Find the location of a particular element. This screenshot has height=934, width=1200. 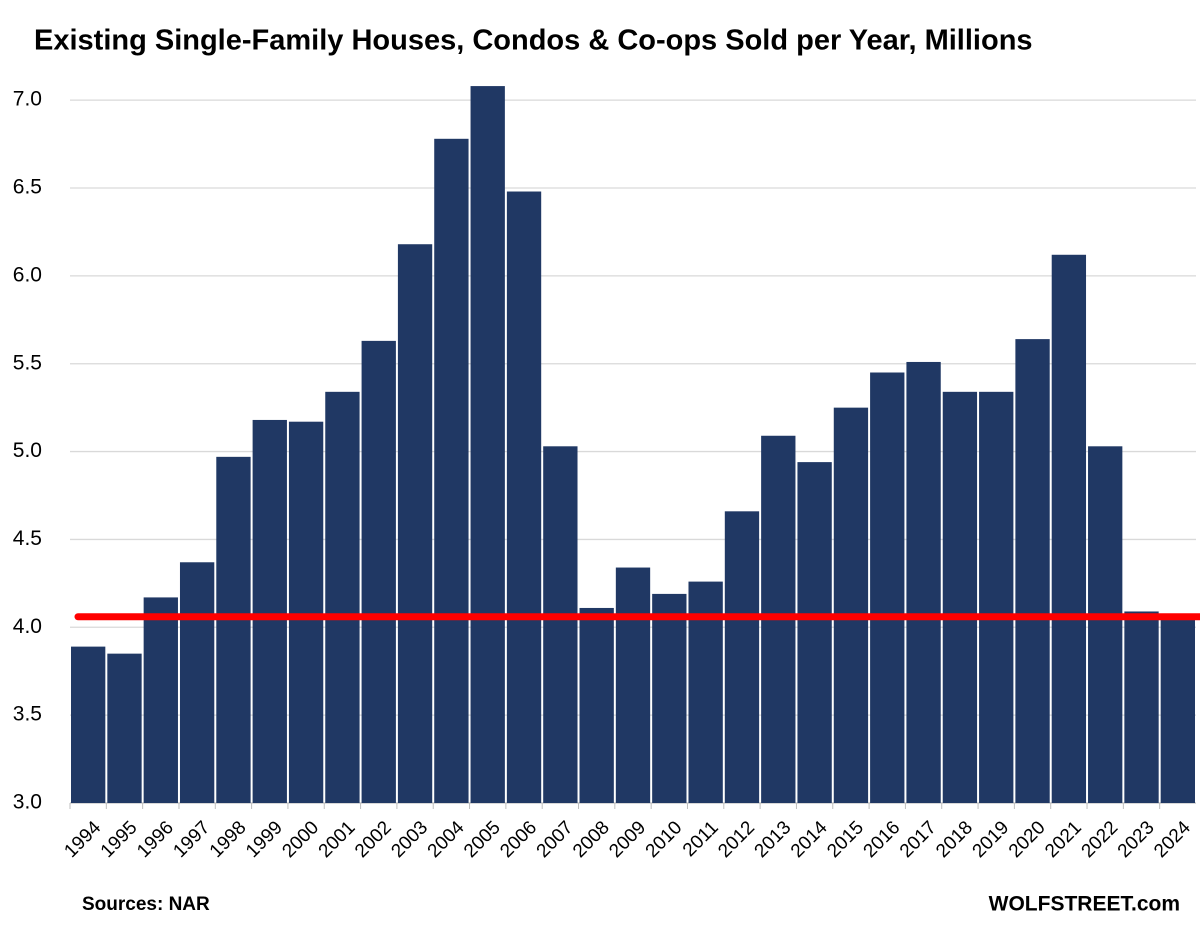

x-tick-label: 1994 is located at coordinates (82, 839).